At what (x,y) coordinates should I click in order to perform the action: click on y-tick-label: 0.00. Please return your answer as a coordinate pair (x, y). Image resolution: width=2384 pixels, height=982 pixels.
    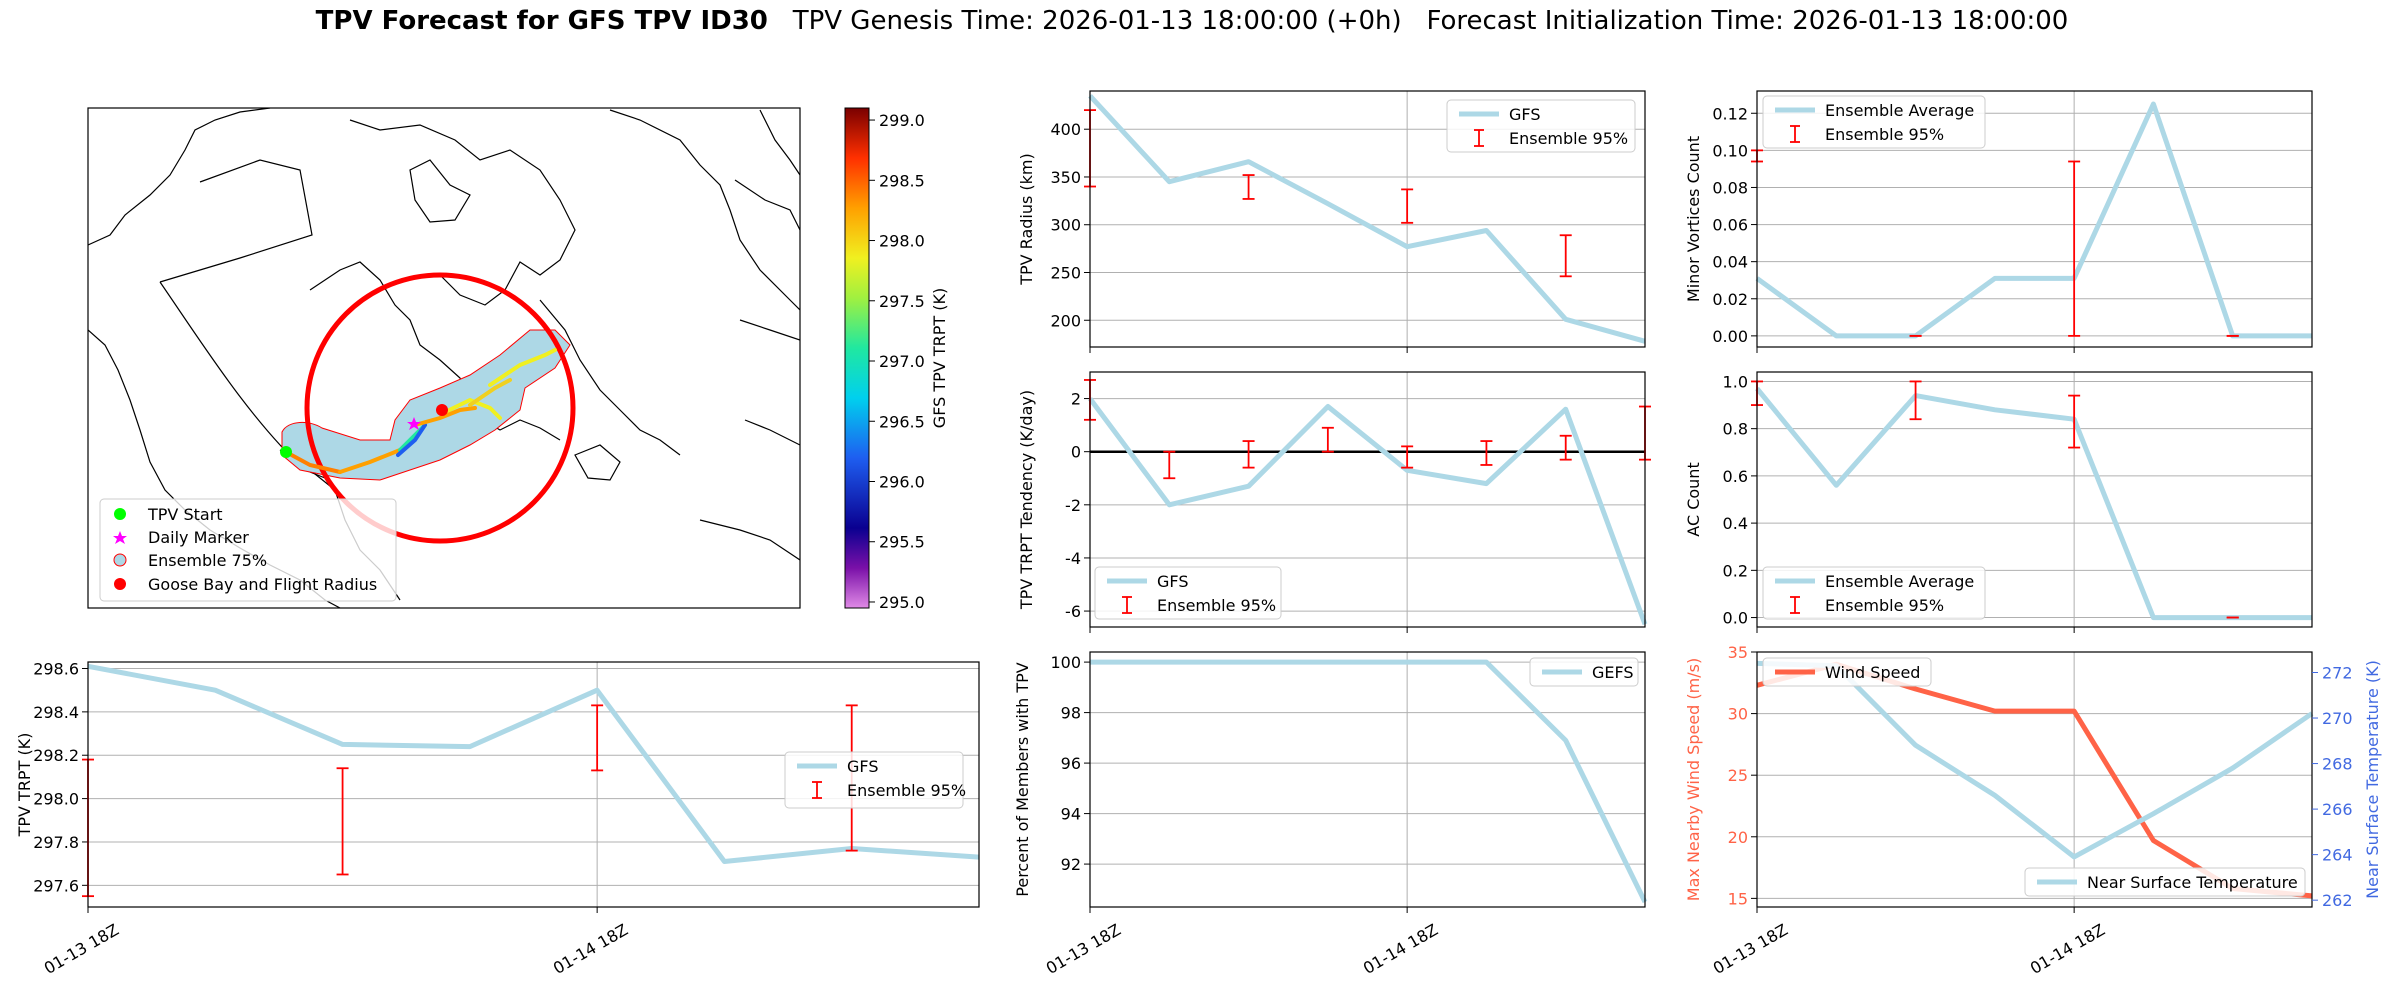
    Looking at the image, I should click on (1730, 336).